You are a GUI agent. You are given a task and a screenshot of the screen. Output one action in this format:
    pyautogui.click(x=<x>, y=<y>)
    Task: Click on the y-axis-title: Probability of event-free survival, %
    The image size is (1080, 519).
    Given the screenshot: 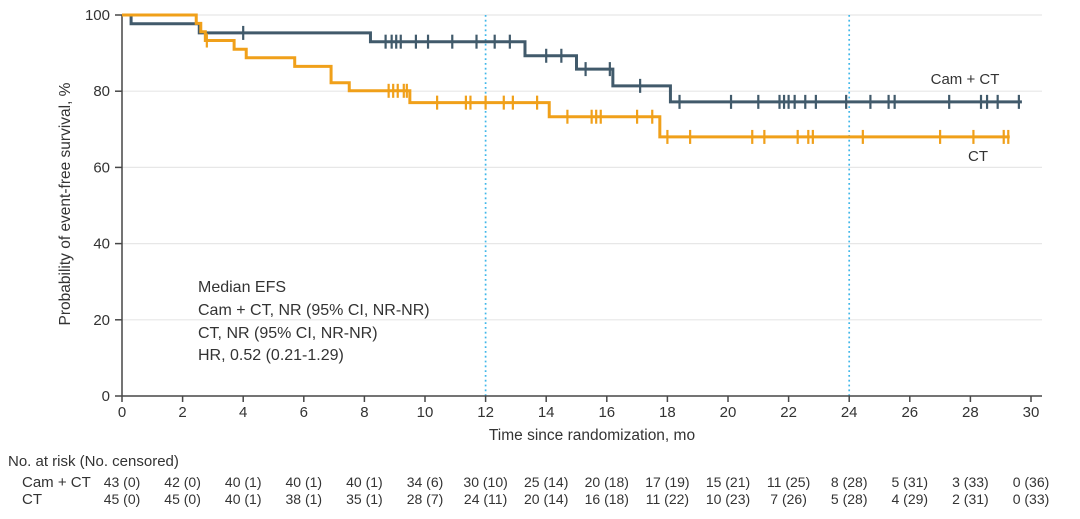 What is the action you would take?
    pyautogui.click(x=65, y=203)
    